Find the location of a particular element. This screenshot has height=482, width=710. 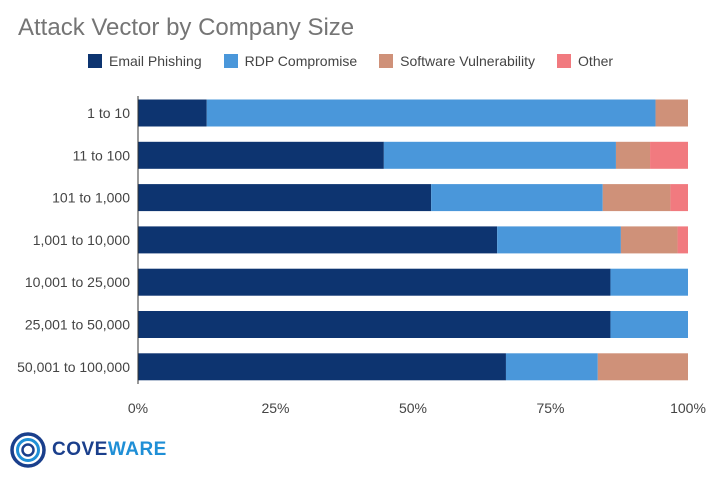

legend-label-email-phishing: Email Phishing is located at coordinates (155, 61).